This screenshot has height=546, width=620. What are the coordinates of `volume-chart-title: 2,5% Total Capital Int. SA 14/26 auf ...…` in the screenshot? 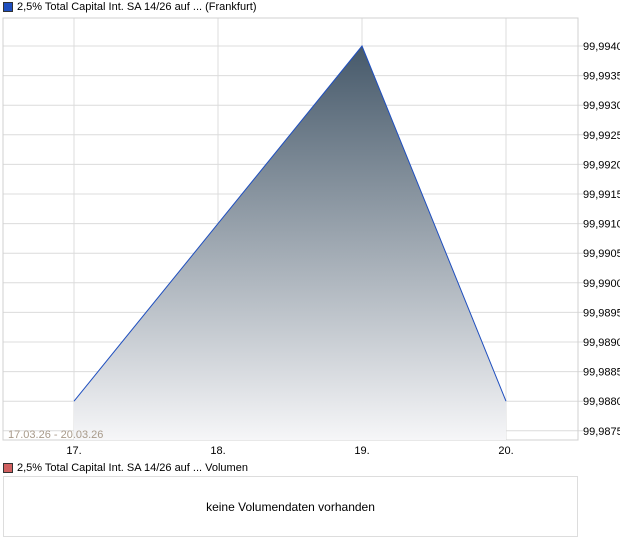 It's located at (132, 468).